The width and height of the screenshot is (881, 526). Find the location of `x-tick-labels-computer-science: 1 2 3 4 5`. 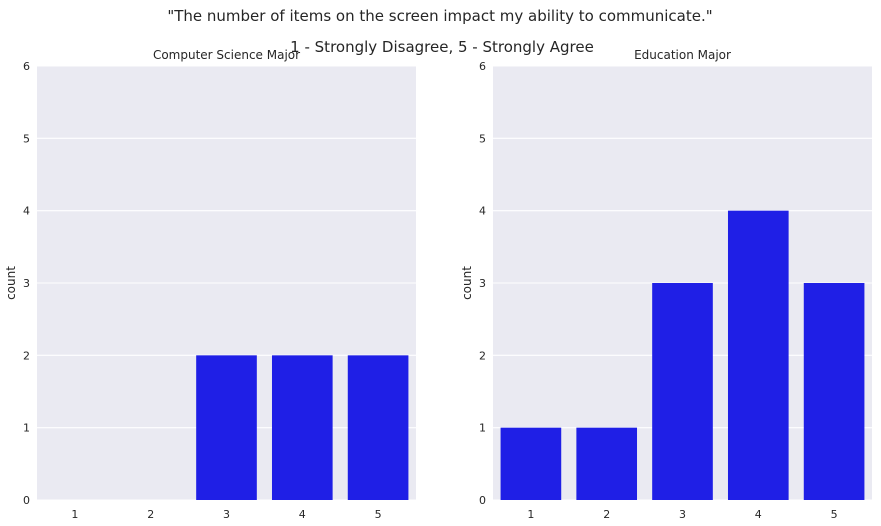

x-tick-labels-computer-science: 1 2 3 4 5 is located at coordinates (226, 514).